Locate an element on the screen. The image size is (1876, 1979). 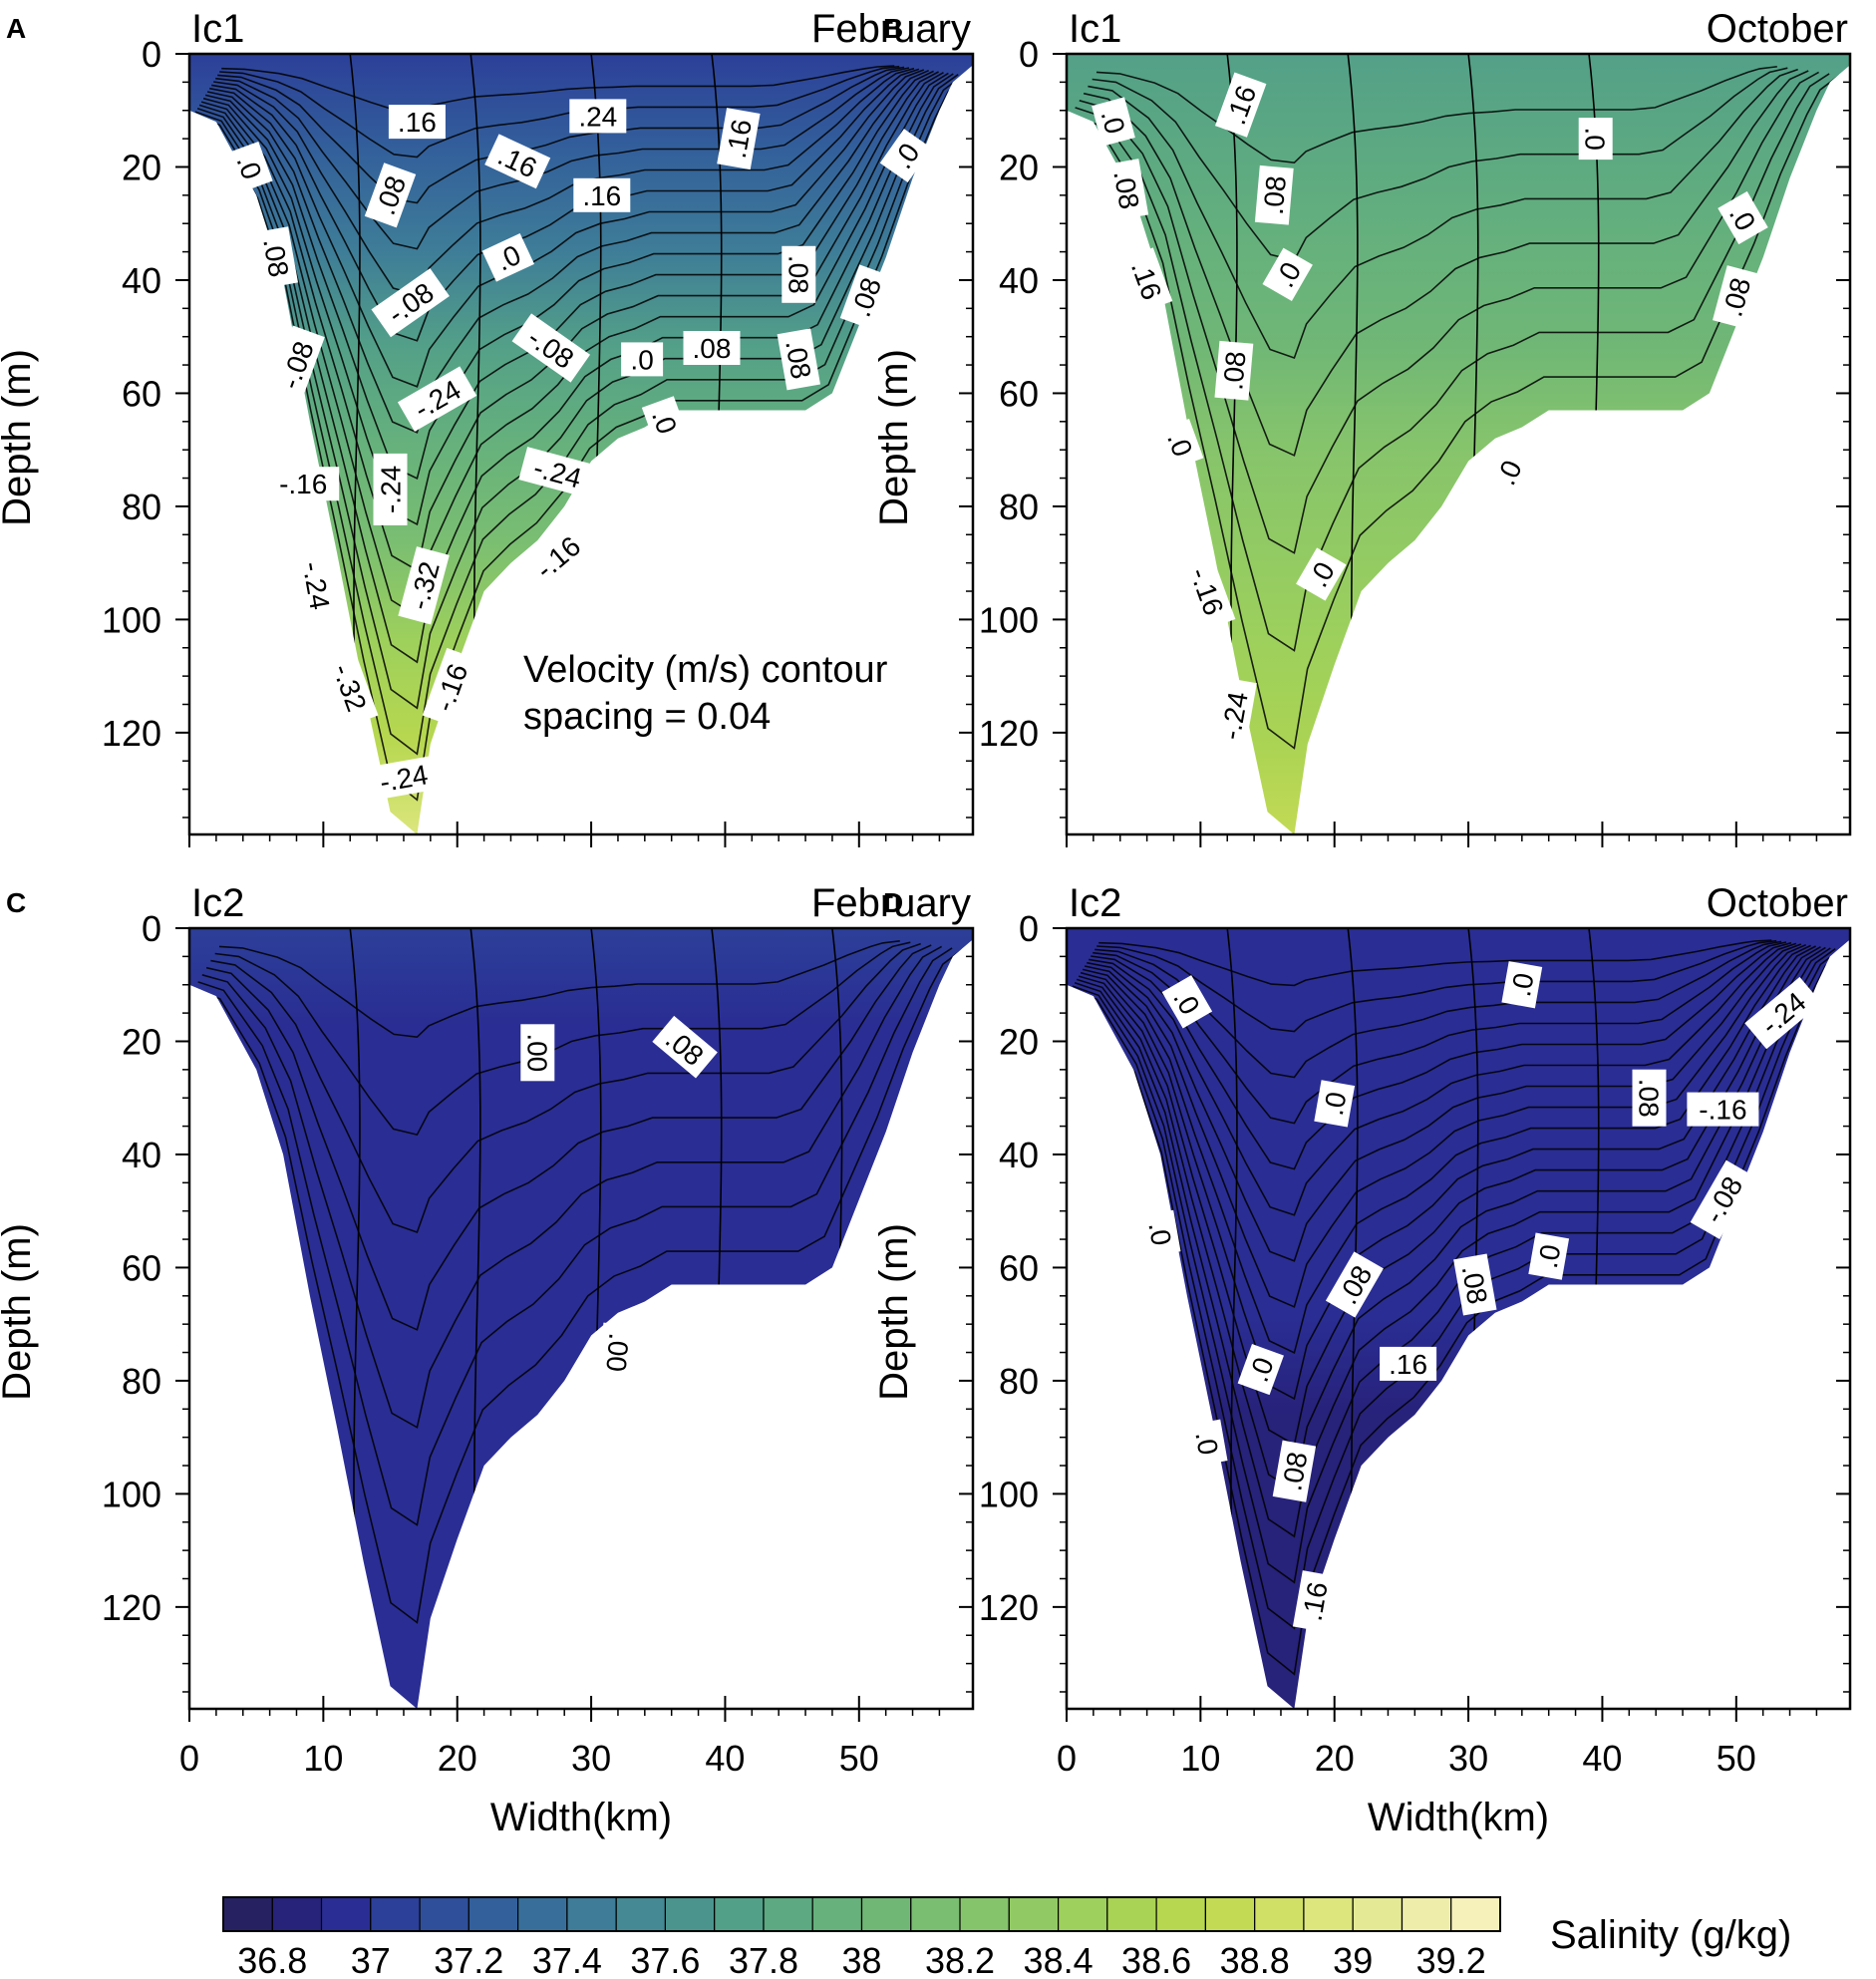
y-tick-label: 60 is located at coordinates (142, 393).